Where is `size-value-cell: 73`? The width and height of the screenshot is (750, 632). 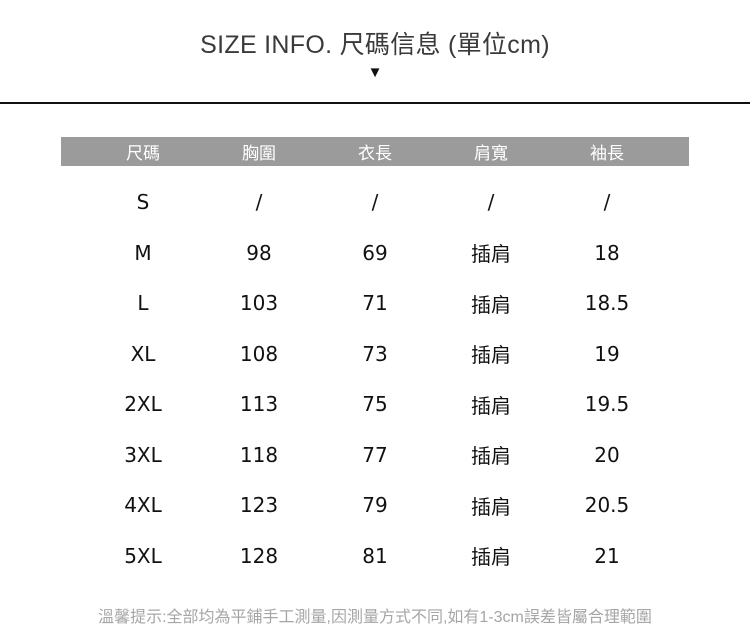 size-value-cell: 73 is located at coordinates (375, 353).